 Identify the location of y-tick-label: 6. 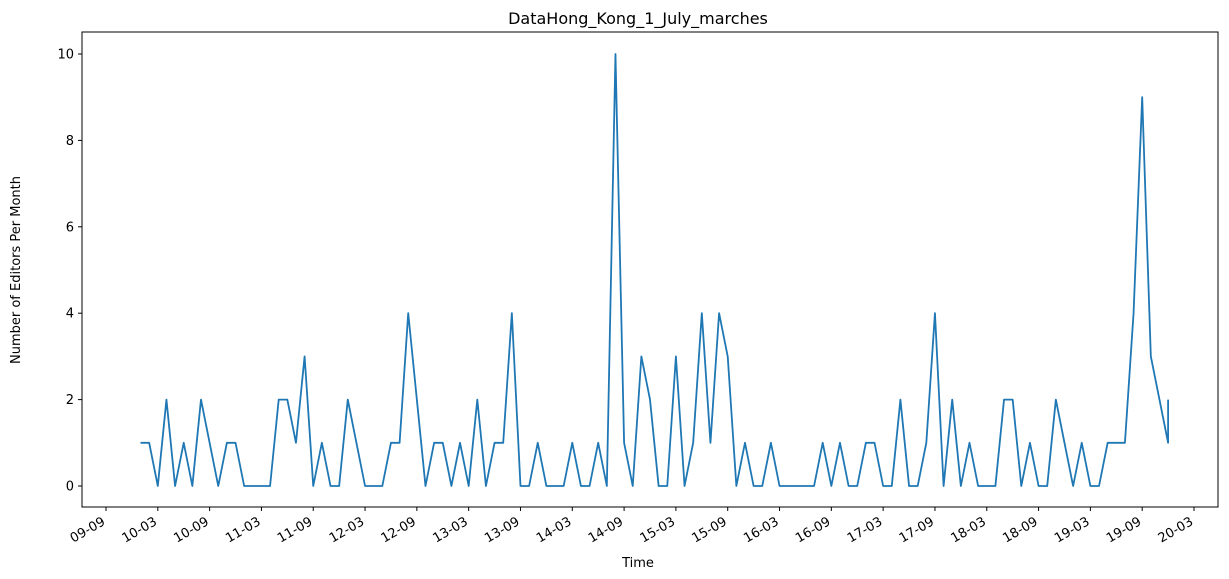
(70, 227).